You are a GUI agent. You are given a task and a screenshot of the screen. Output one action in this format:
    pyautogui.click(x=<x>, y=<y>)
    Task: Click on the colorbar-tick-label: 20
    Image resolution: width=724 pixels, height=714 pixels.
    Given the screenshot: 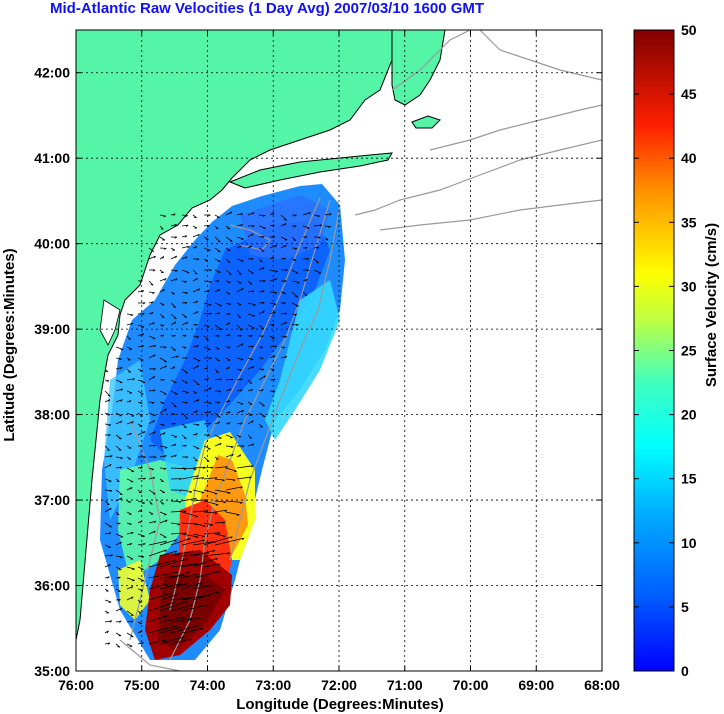 What is the action you would take?
    pyautogui.click(x=689, y=415)
    